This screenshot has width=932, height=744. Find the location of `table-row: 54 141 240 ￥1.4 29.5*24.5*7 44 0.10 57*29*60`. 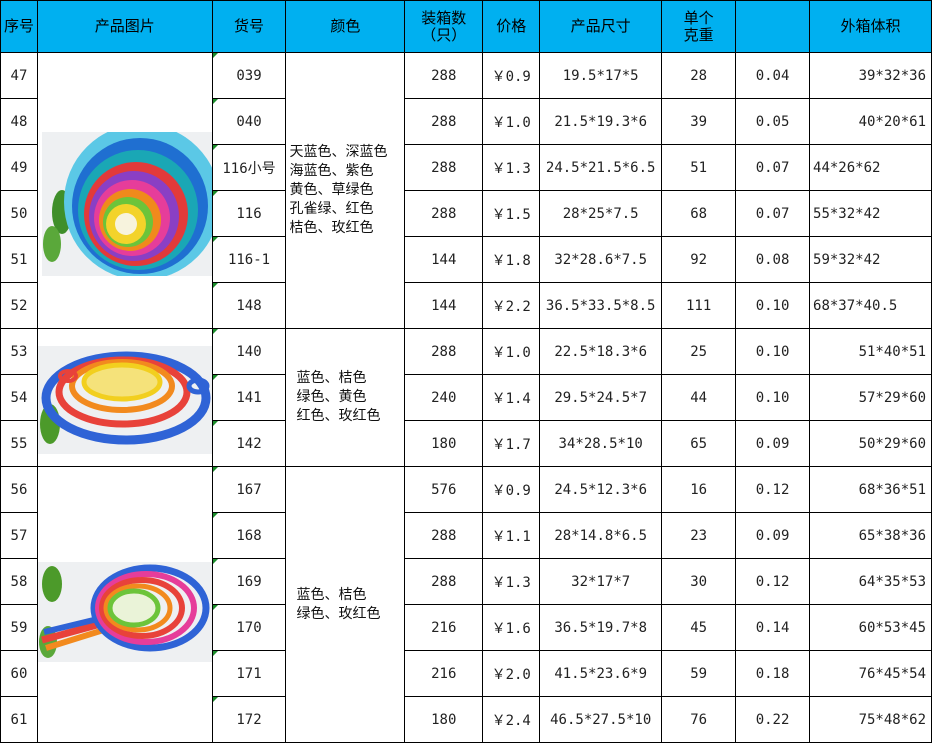

table-row: 54 141 240 ￥1.4 29.5*24.5*7 44 0.10 57*29*60 is located at coordinates (466, 397).